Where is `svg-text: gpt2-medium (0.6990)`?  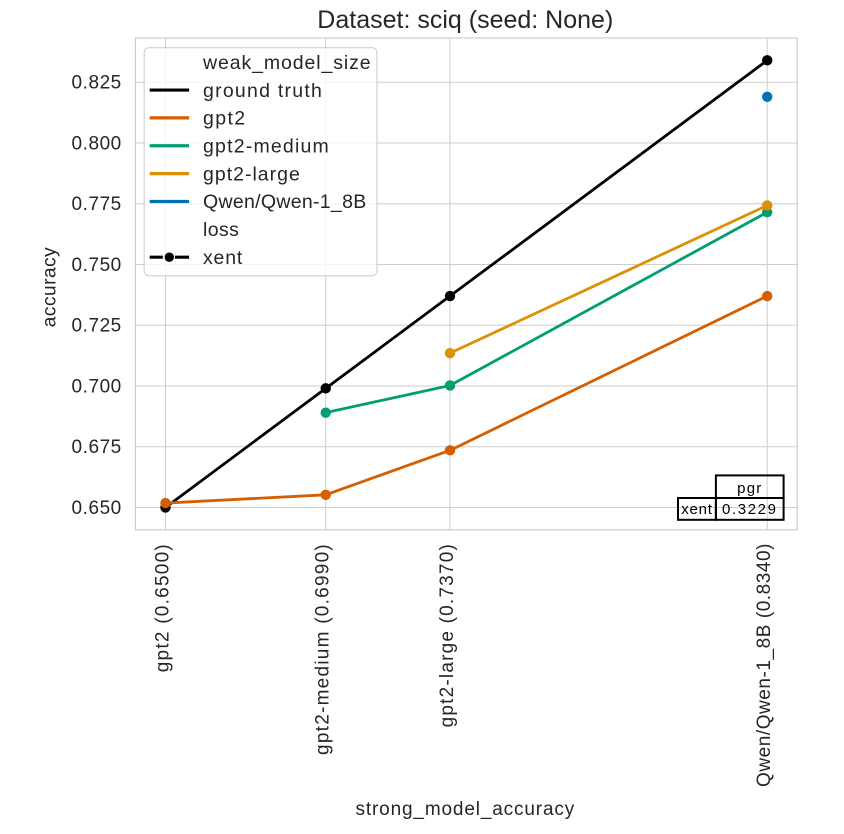 svg-text: gpt2-medium (0.6990) is located at coordinates (323, 649).